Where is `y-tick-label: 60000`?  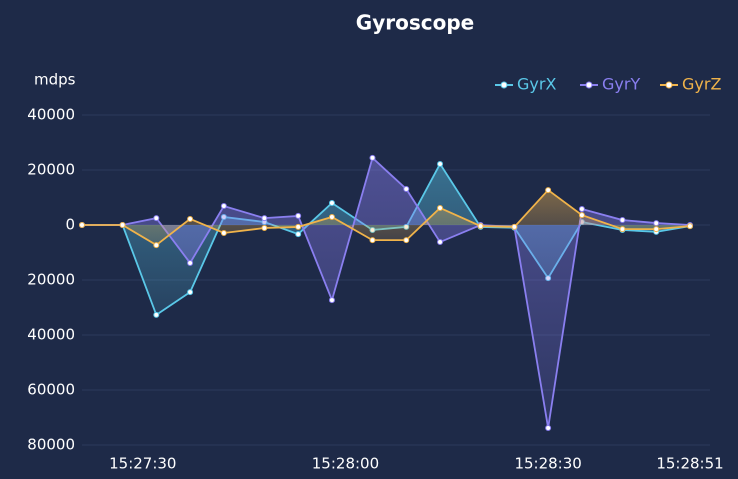
y-tick-label: 60000 is located at coordinates (51, 390).